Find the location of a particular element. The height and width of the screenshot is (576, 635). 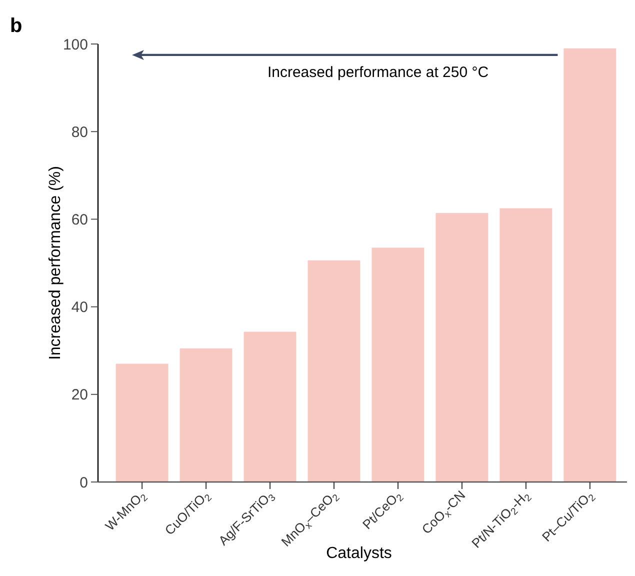

y-tick-label: 0 is located at coordinates (84, 483).